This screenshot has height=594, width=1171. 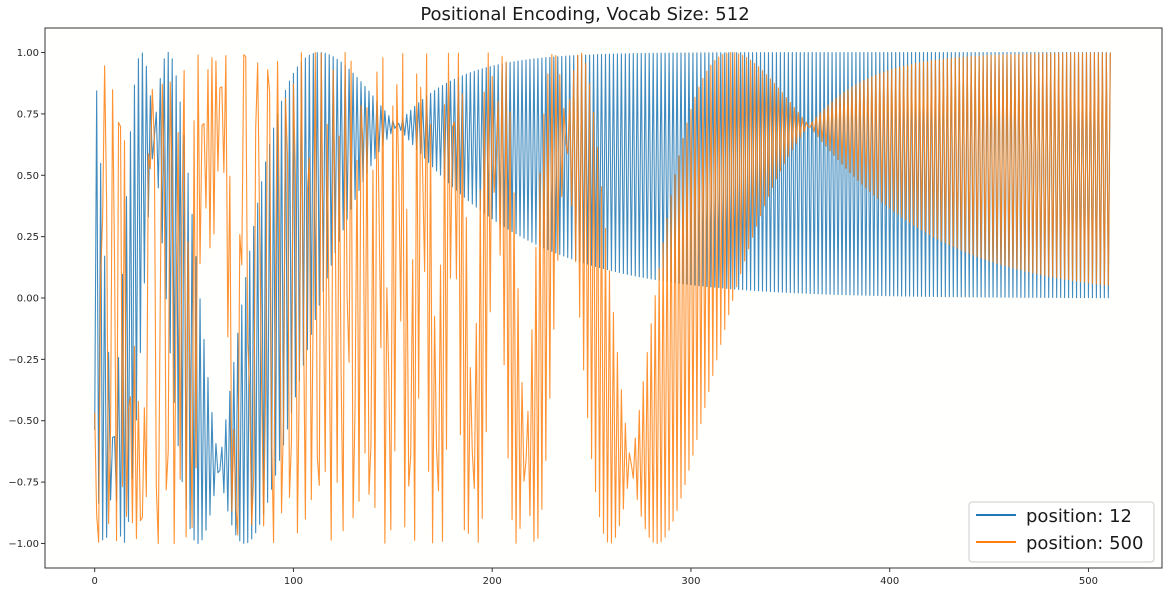 What do you see at coordinates (28, 176) in the screenshot?
I see `y-tick-label: 0.50` at bounding box center [28, 176].